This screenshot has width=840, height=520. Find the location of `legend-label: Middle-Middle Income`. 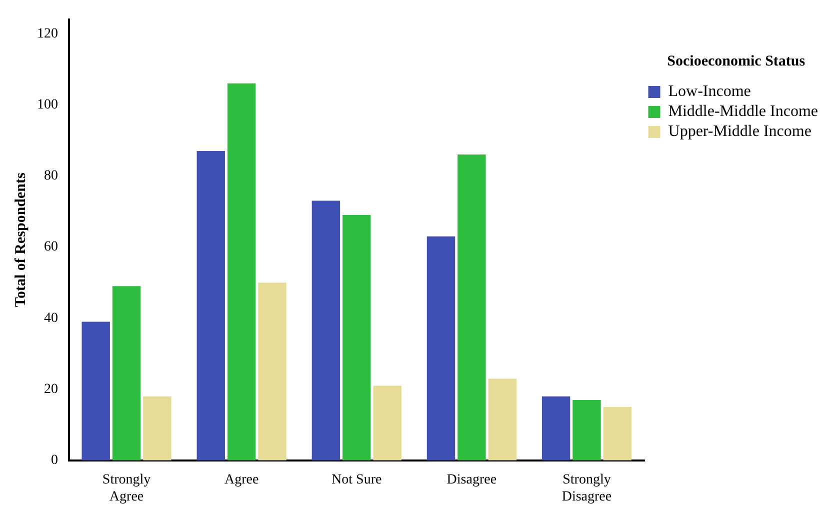

legend-label: Middle-Middle Income is located at coordinates (743, 111).